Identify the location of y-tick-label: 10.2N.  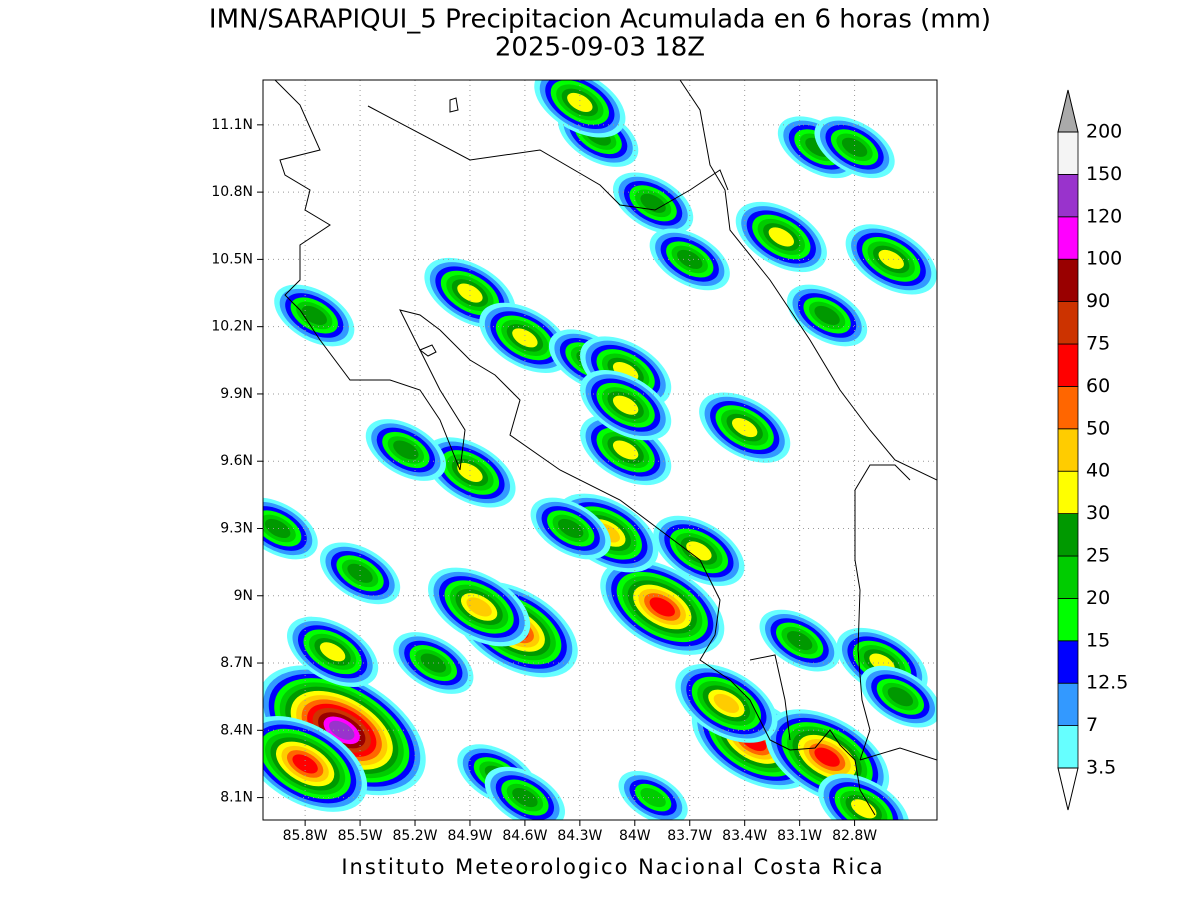
(232, 327).